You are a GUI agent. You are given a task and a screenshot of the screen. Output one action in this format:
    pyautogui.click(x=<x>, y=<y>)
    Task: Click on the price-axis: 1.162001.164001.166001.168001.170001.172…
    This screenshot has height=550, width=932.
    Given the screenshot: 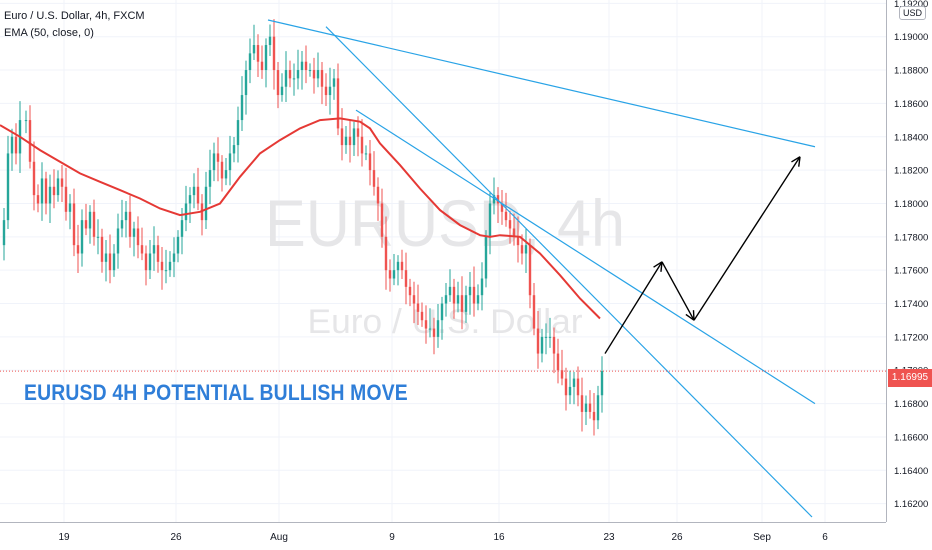 What is the action you would take?
    pyautogui.click(x=911, y=255)
    